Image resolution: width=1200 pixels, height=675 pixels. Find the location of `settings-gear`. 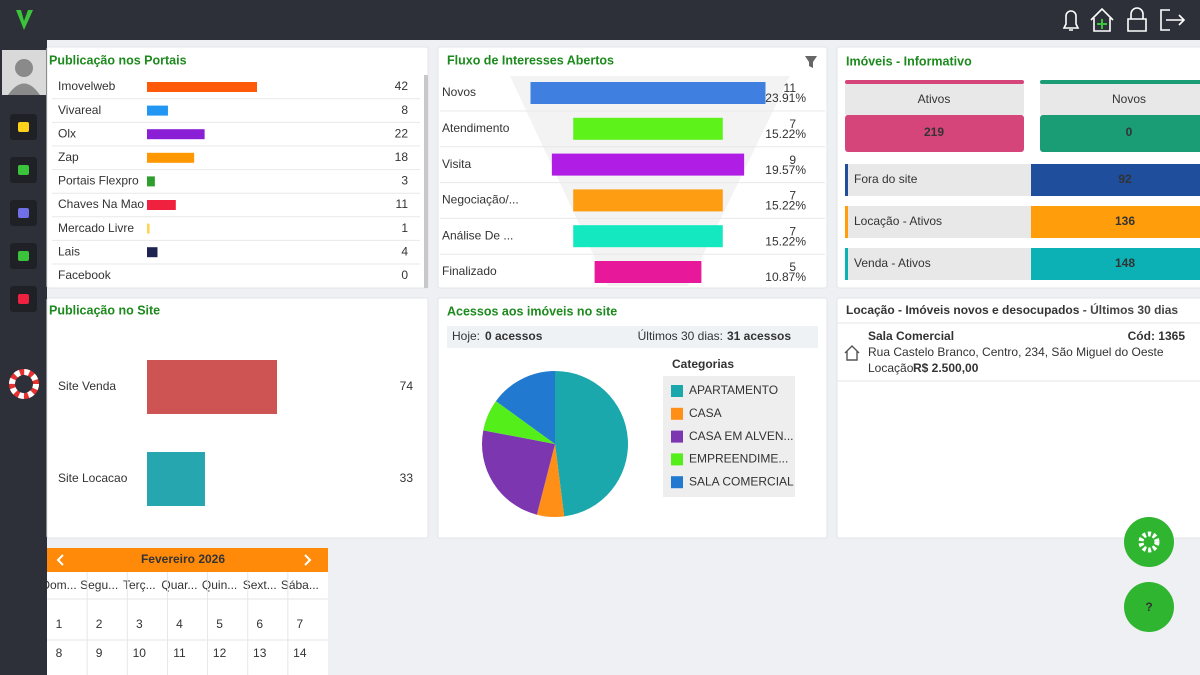

settings-gear is located at coordinates (1149, 542).